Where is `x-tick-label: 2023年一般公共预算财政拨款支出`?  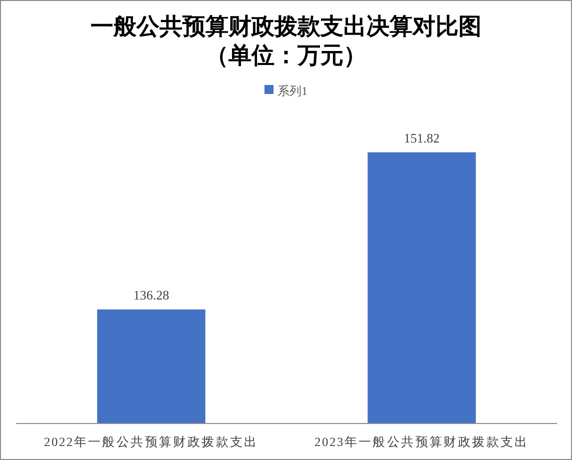
x-tick-label: 2023年一般公共预算财政拨款支出 is located at coordinates (421, 442).